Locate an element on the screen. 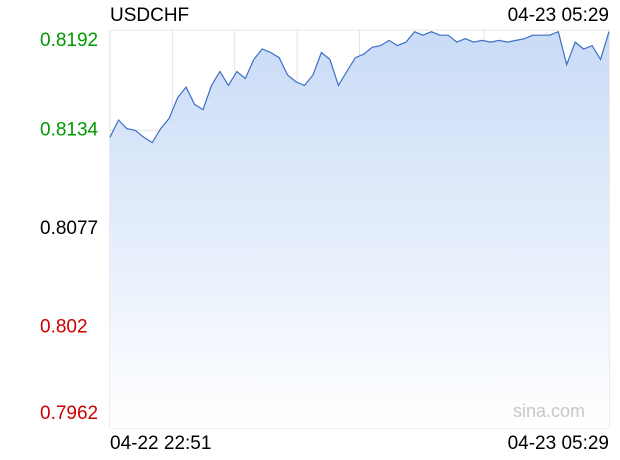 This screenshot has width=620, height=460. y-tick-label: 0.7962 is located at coordinates (69, 413).